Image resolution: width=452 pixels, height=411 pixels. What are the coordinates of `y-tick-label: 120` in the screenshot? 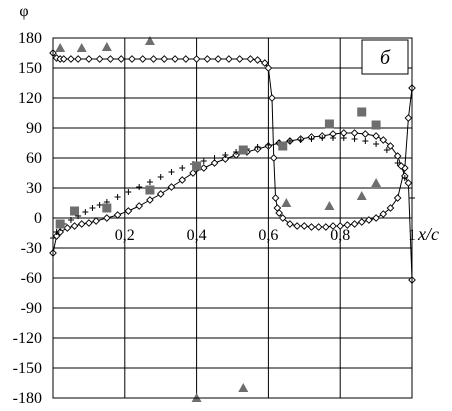 It's located at (30, 98).